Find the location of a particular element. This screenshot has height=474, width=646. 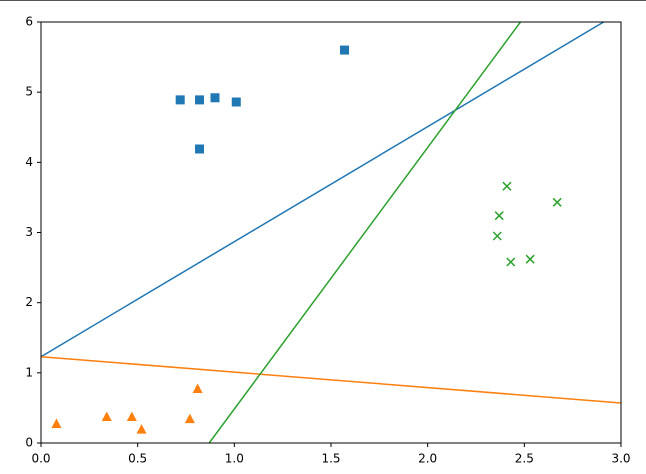

x-tick-label: 0.5 is located at coordinates (137, 459).